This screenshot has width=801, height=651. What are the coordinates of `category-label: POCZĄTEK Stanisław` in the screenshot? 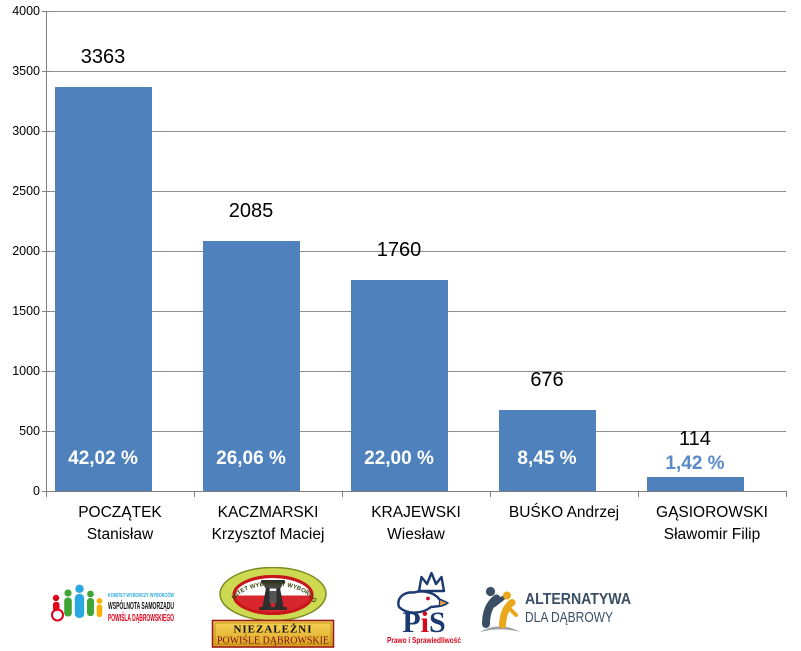 It's located at (120, 524).